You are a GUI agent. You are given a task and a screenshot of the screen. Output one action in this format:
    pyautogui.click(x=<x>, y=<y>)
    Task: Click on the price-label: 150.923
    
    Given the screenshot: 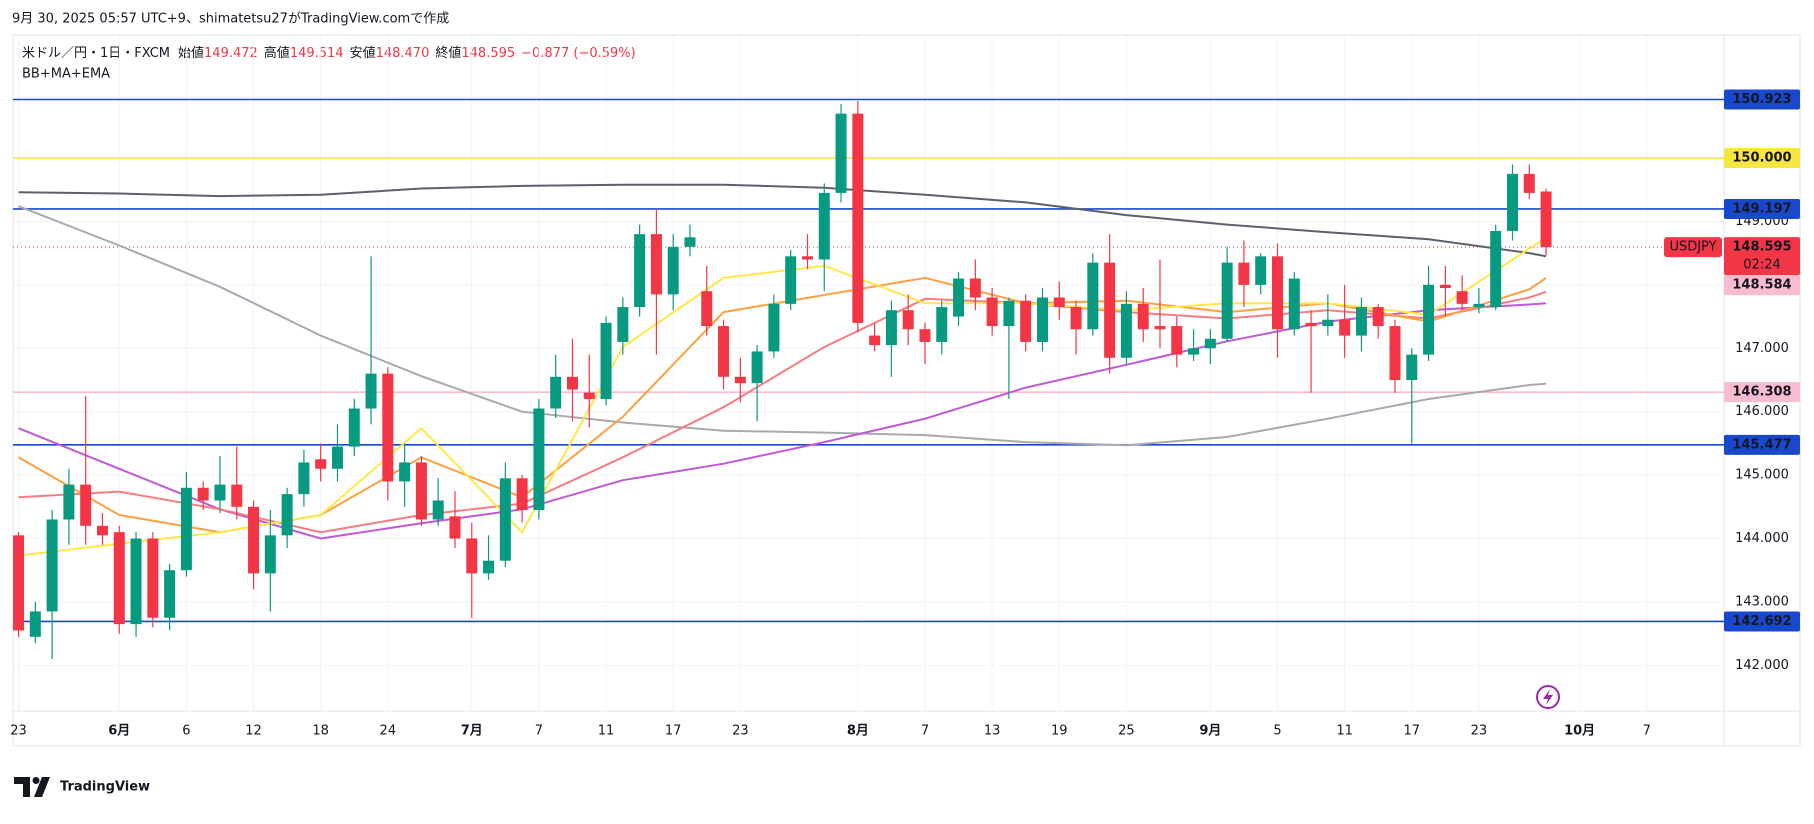 What is the action you would take?
    pyautogui.click(x=1761, y=99)
    